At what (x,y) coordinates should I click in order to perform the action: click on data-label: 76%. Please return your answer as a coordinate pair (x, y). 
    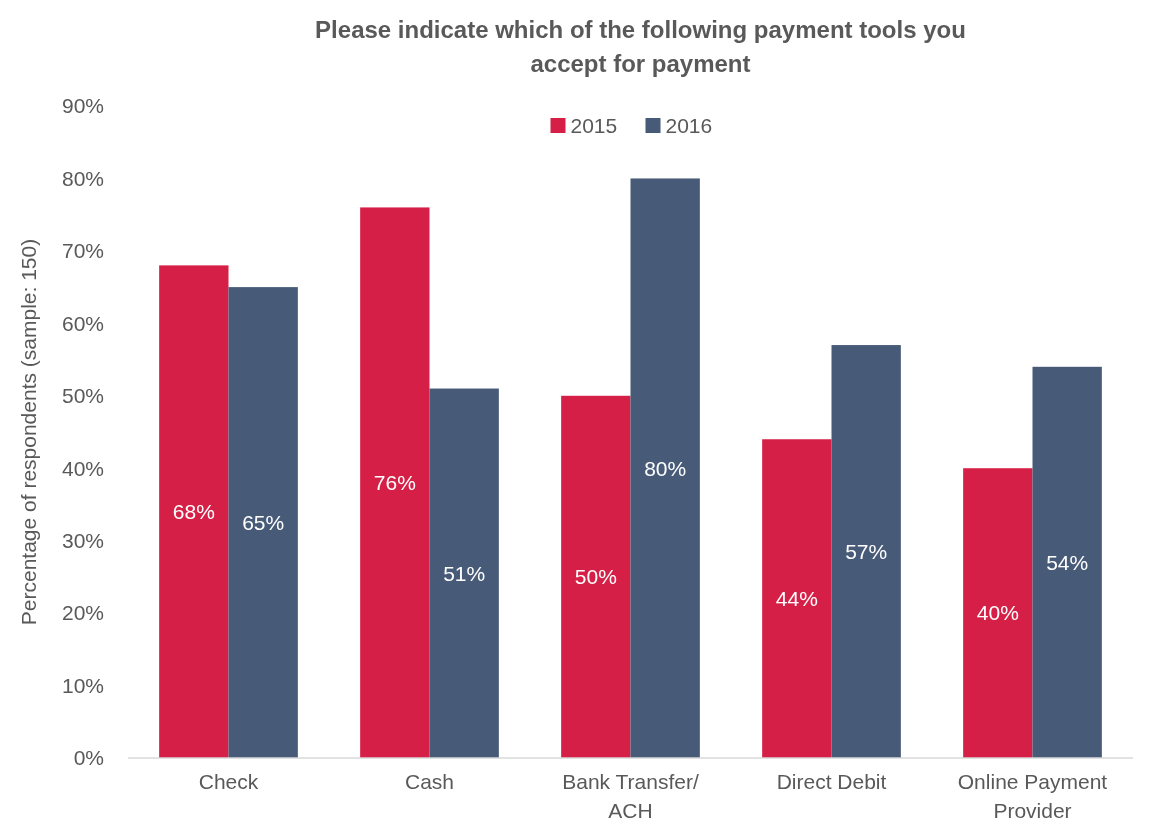
    Looking at the image, I should click on (394, 483).